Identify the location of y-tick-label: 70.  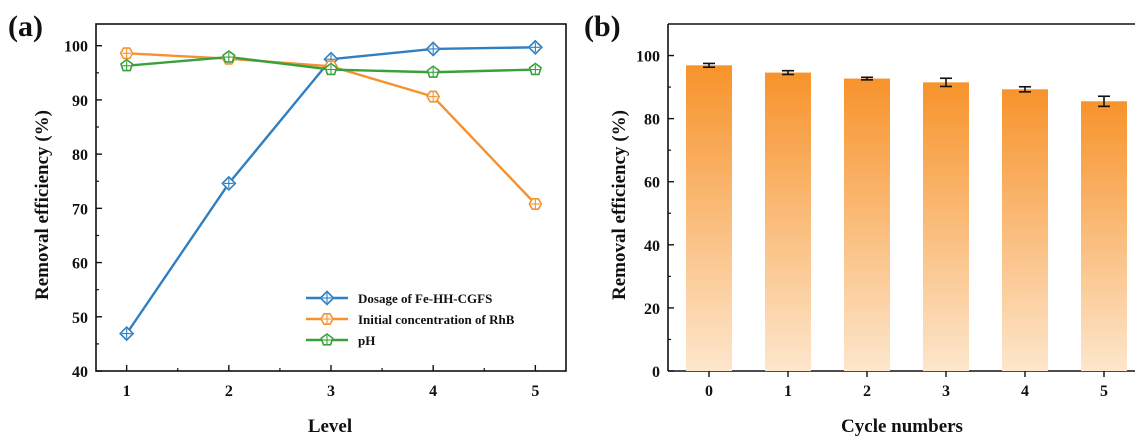
(80, 209).